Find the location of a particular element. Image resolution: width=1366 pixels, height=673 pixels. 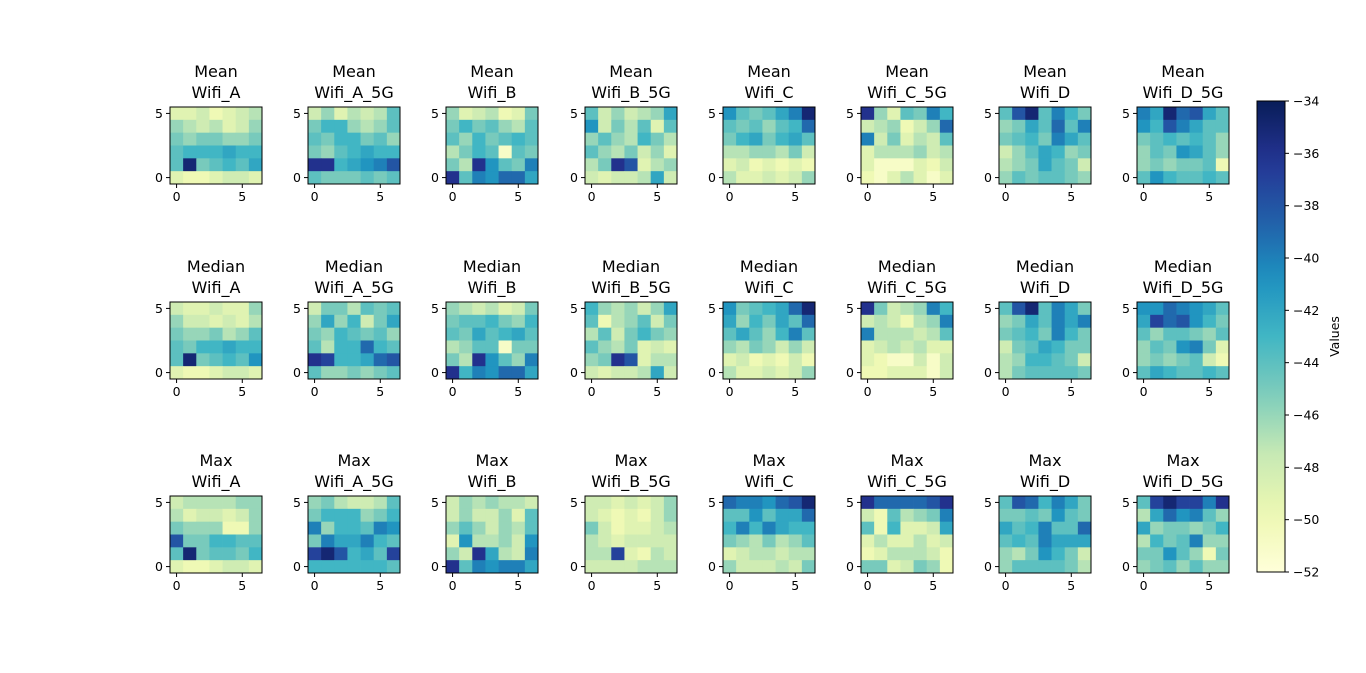

y-tick-label: 0 is located at coordinates (435, 177).